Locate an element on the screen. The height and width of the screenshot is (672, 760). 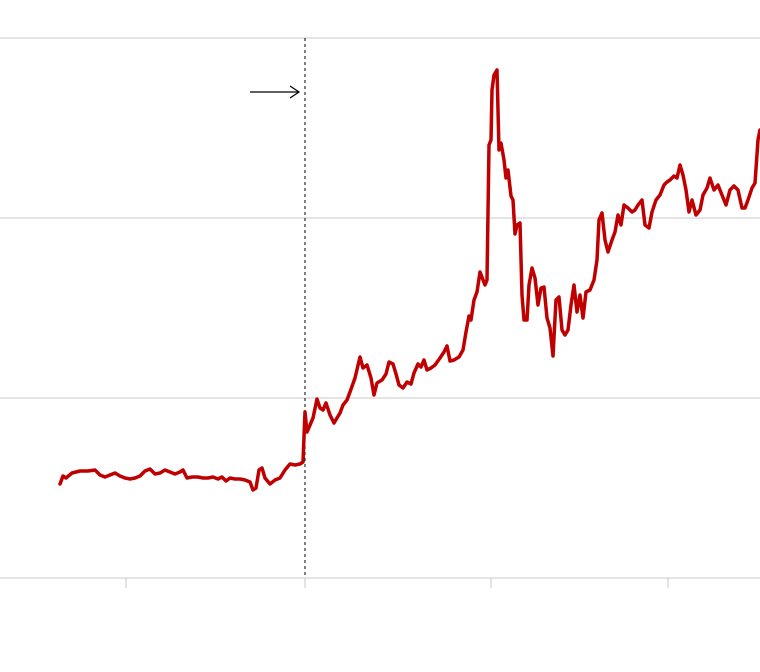
arrow-head is located at coordinates (295, 92).